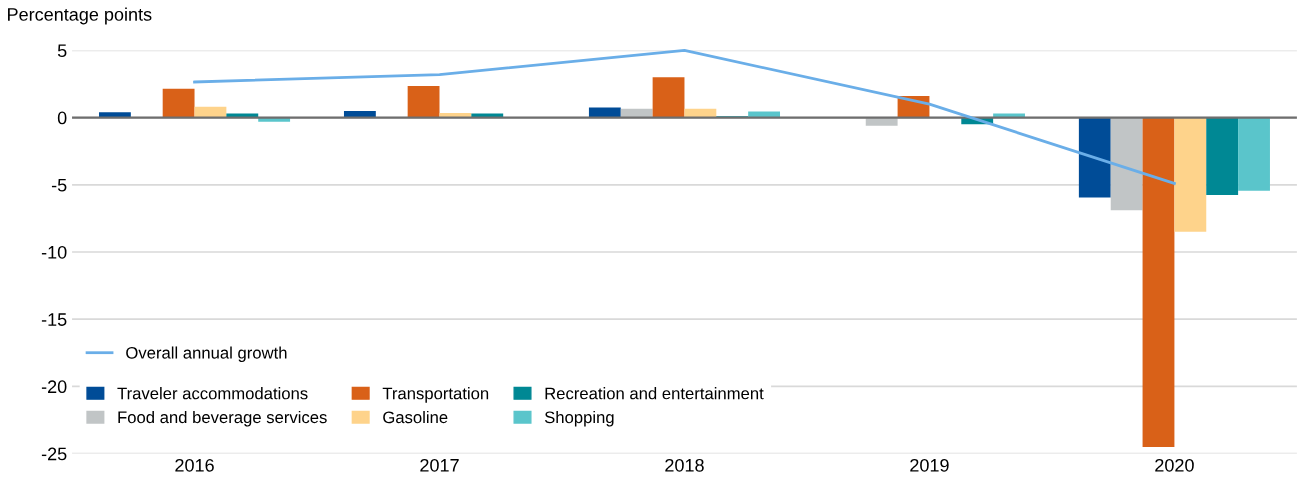  What do you see at coordinates (212, 393) in the screenshot?
I see `legend-label: Traveler accommodations` at bounding box center [212, 393].